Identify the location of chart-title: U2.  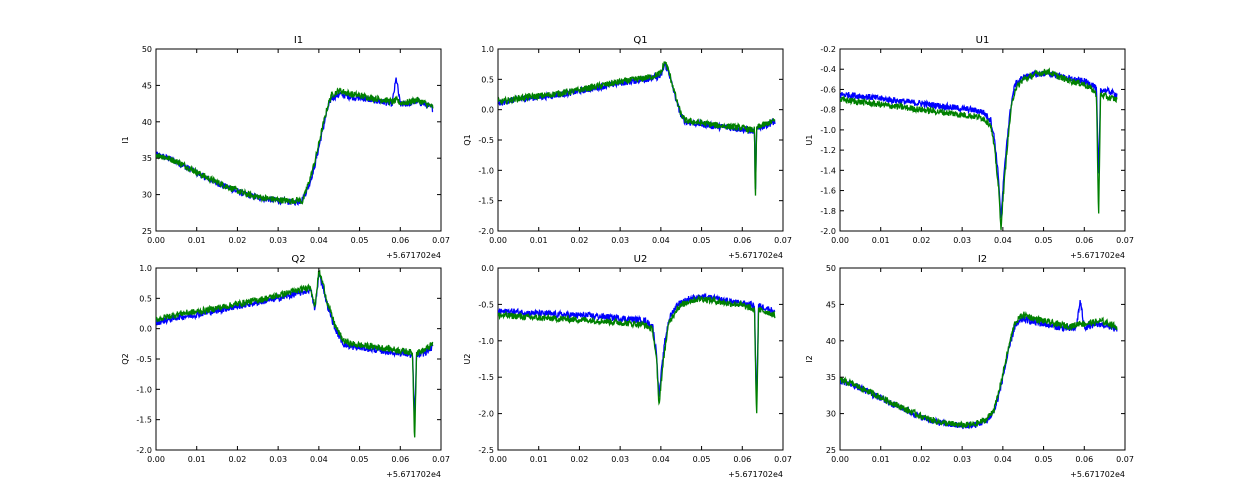
(641, 259).